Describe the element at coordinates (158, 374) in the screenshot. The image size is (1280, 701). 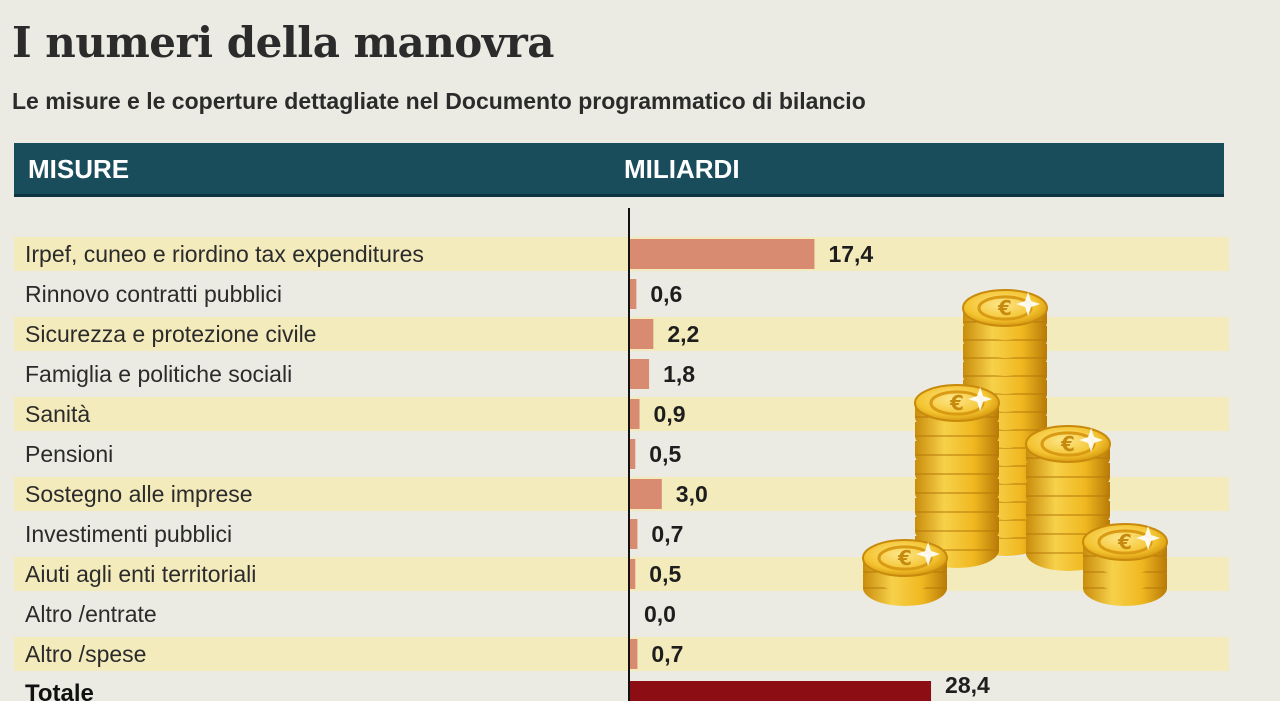
I see `category-label: Famiglia e politiche sociali` at that location.